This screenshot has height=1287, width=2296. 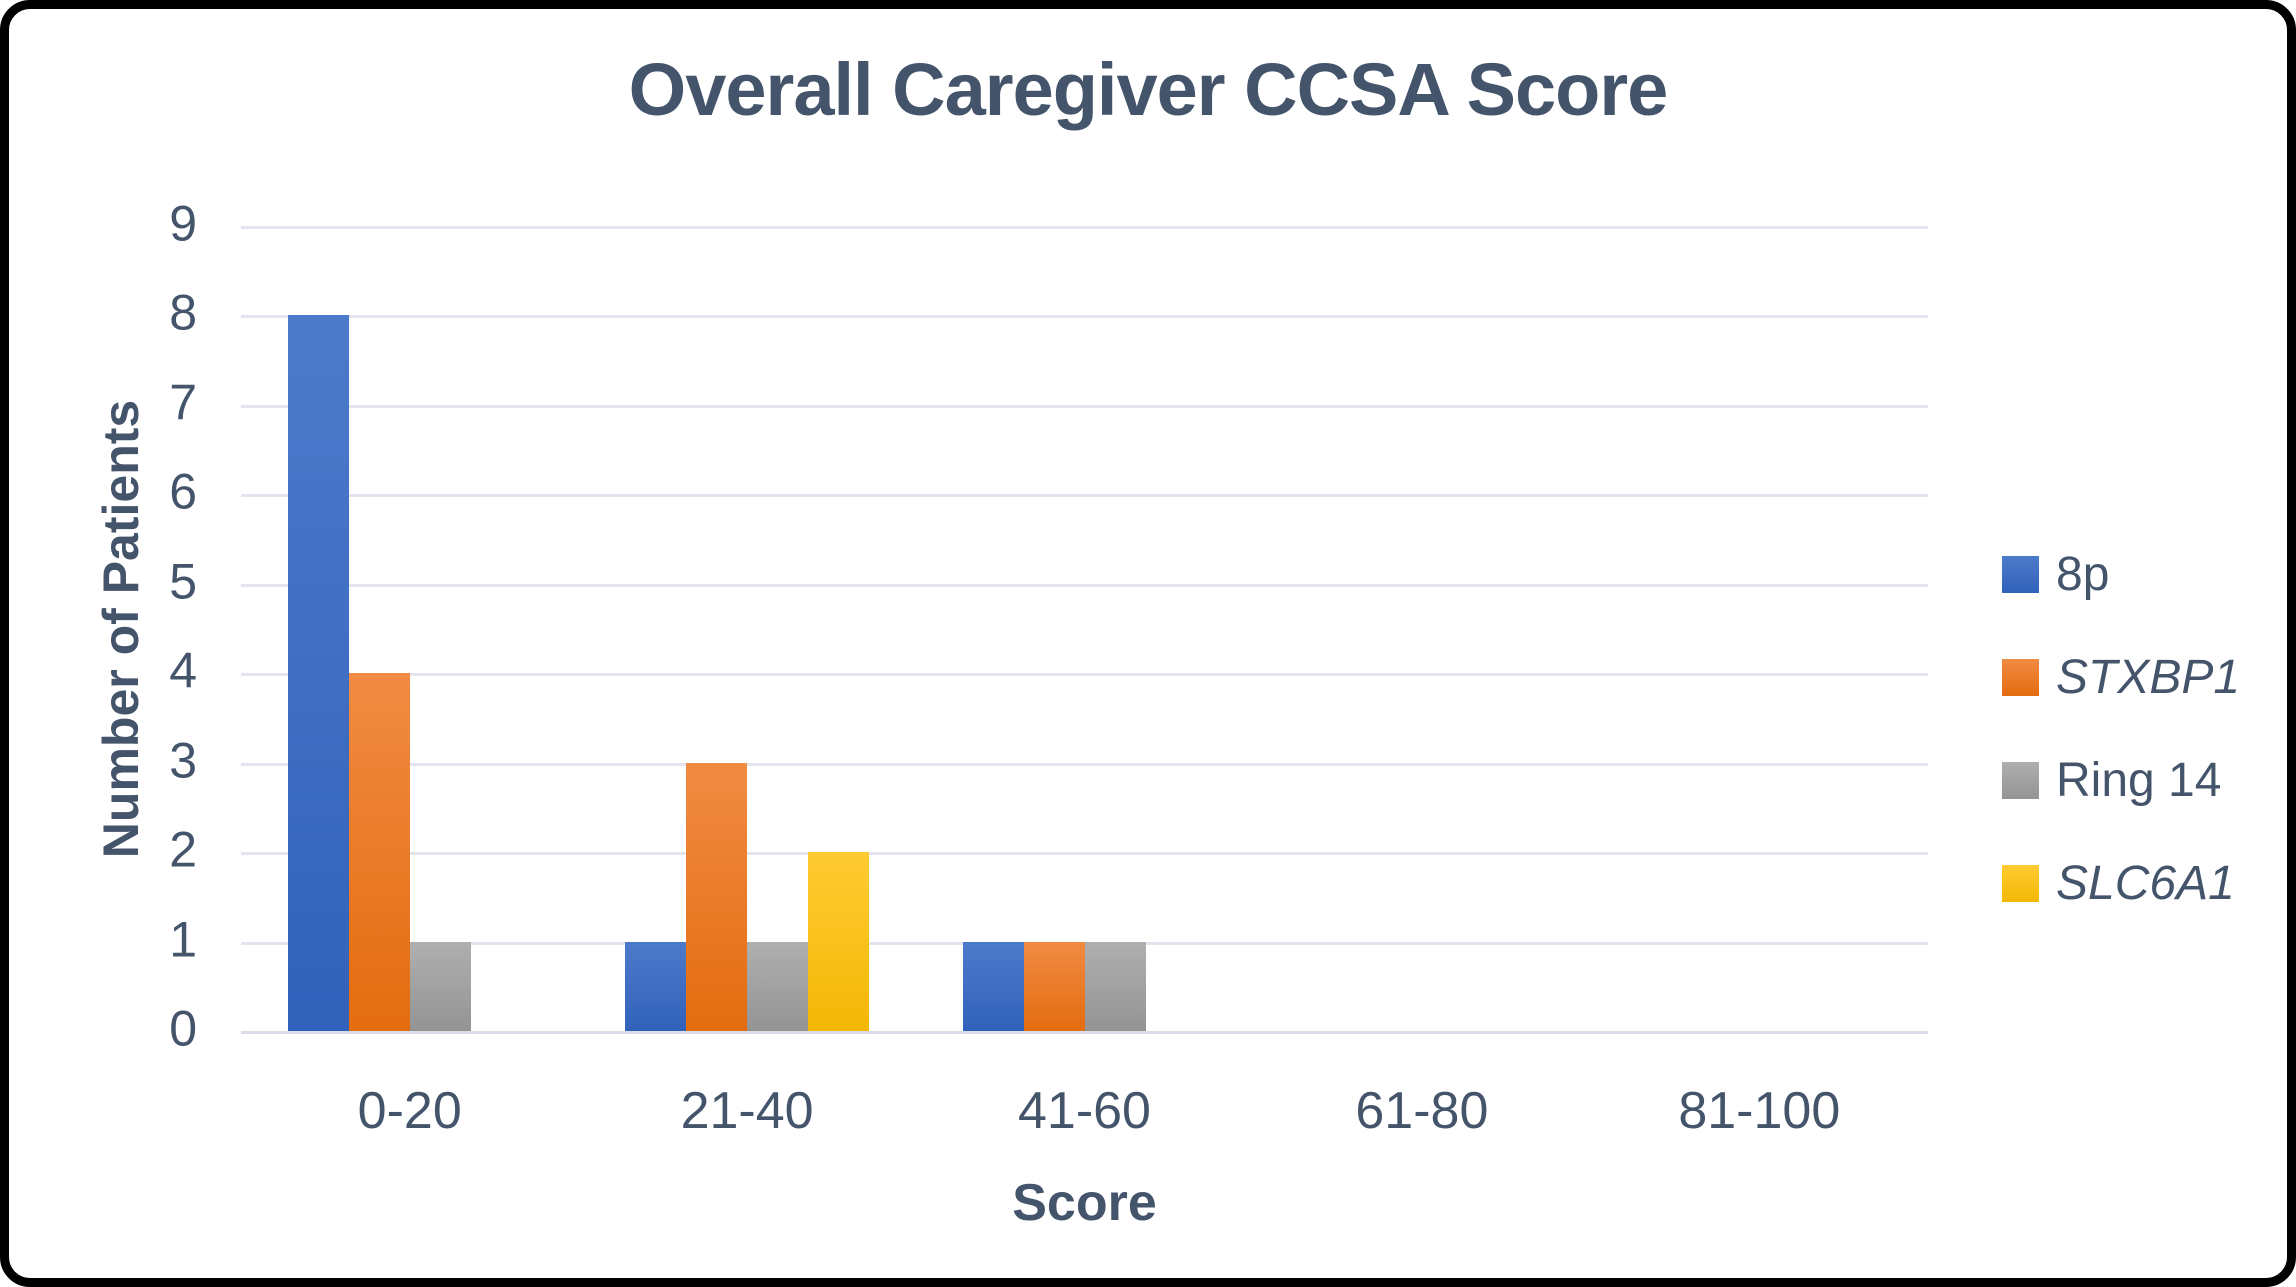 I want to click on legend: 8p STXBP1 Ring 14 SLC6A1, so click(x=2121, y=752).